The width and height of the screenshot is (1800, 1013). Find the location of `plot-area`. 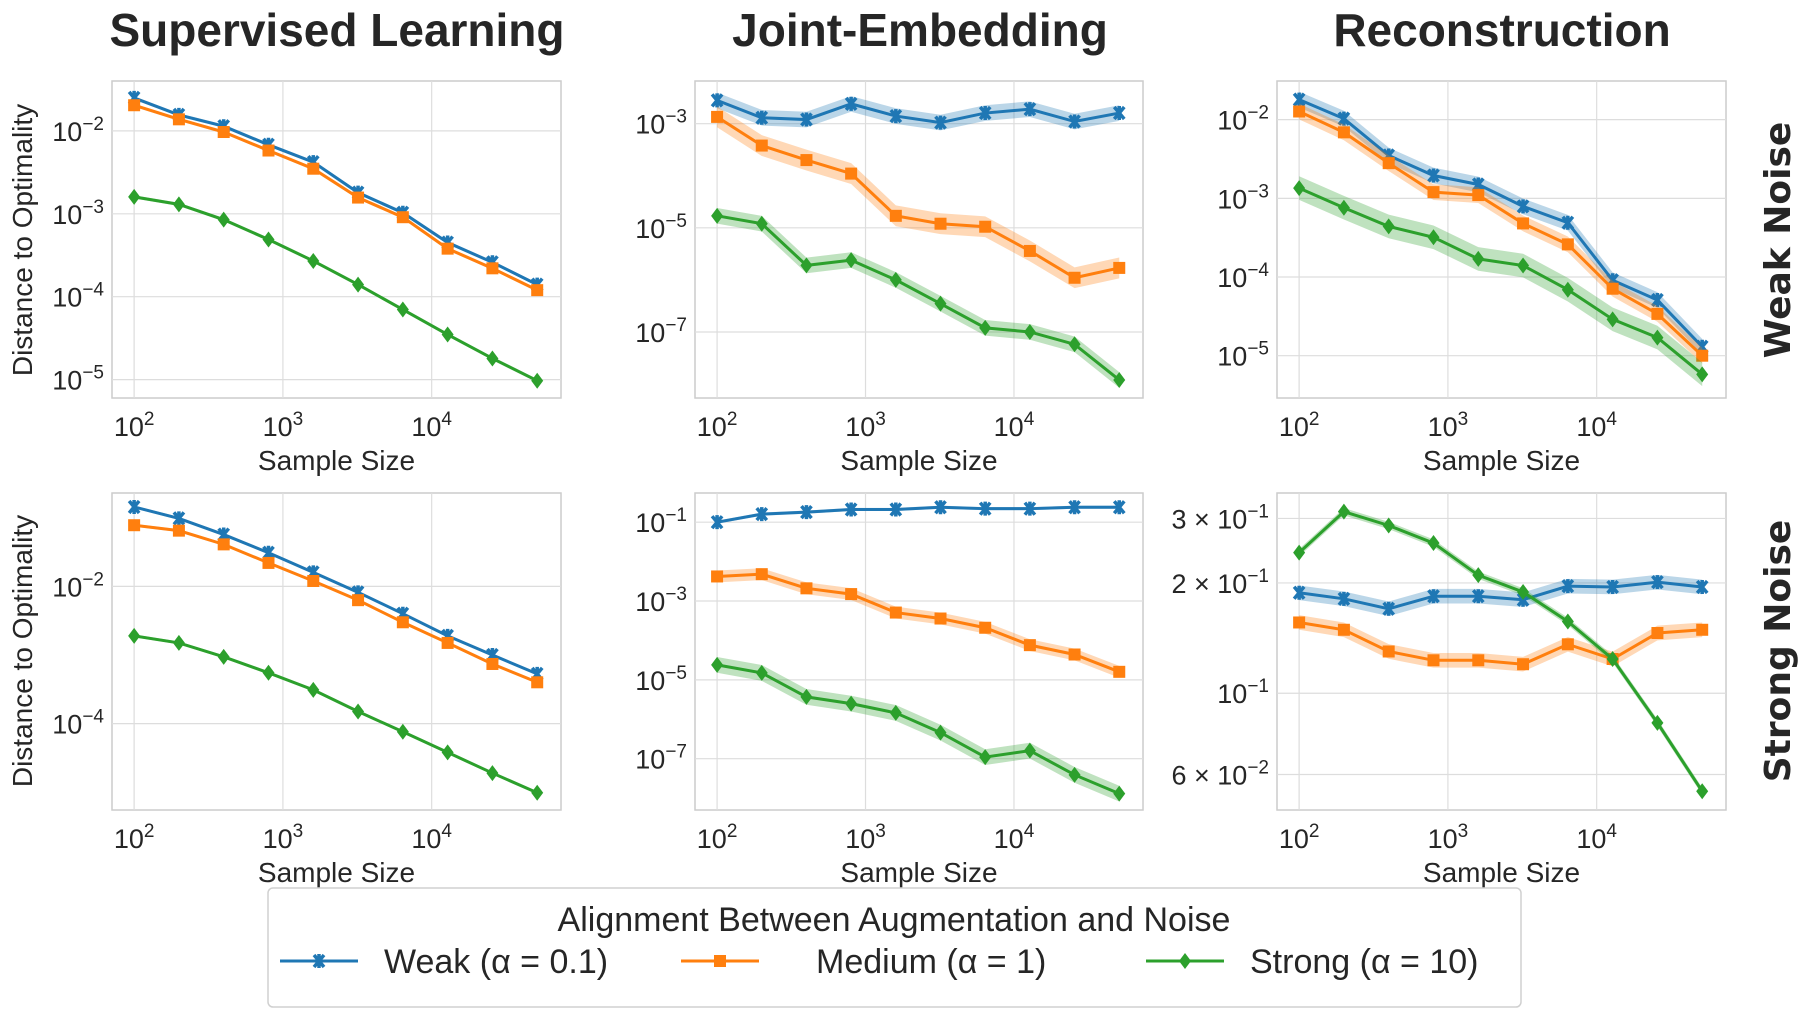

plot-area is located at coordinates (336, 239).